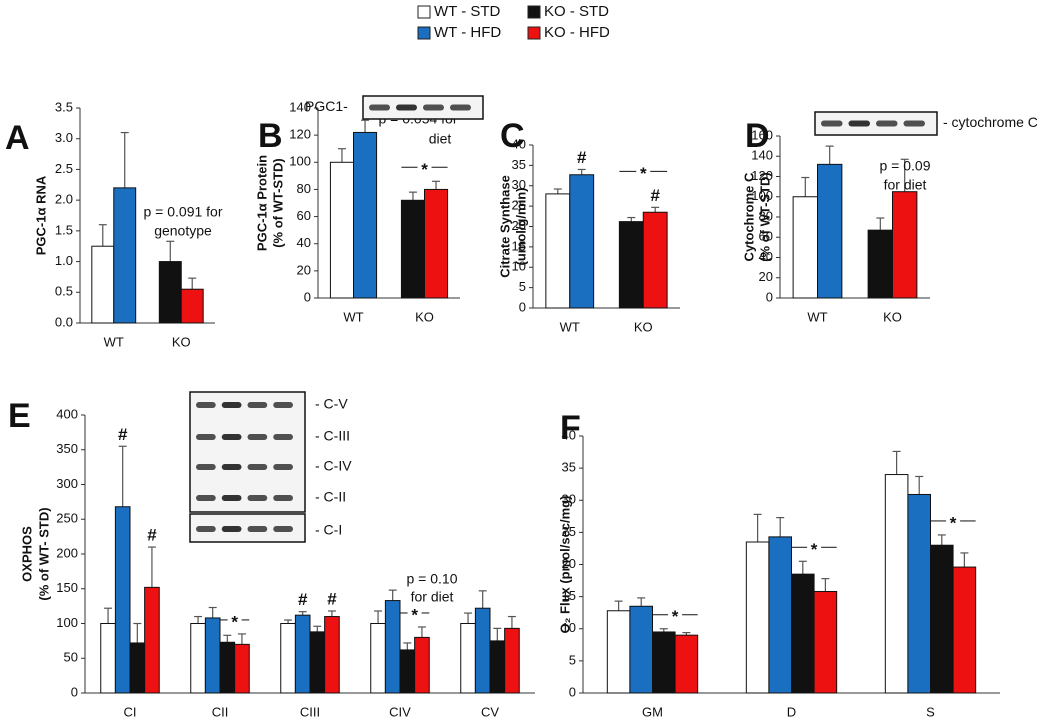 This screenshot has height=720, width=1050. I want to click on annotation: genotype, so click(183, 231).